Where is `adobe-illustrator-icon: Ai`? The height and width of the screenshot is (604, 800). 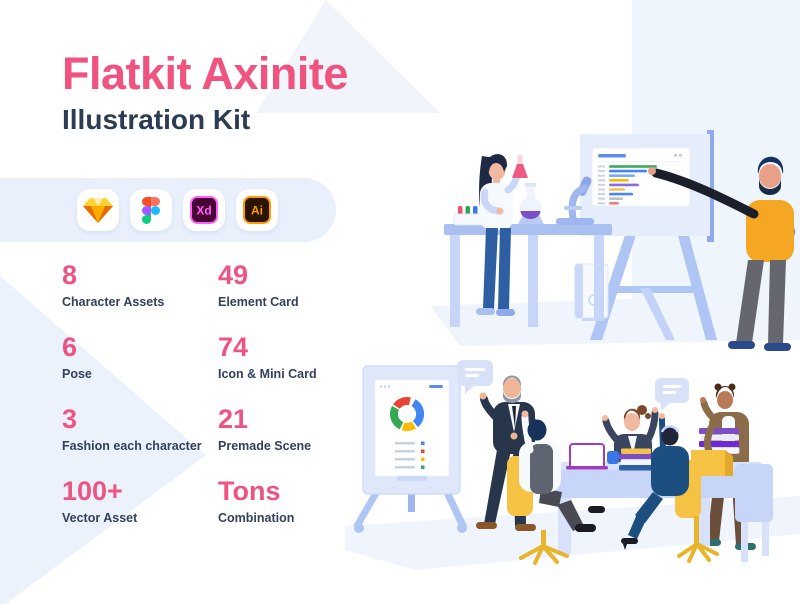
adobe-illustrator-icon: Ai is located at coordinates (257, 210).